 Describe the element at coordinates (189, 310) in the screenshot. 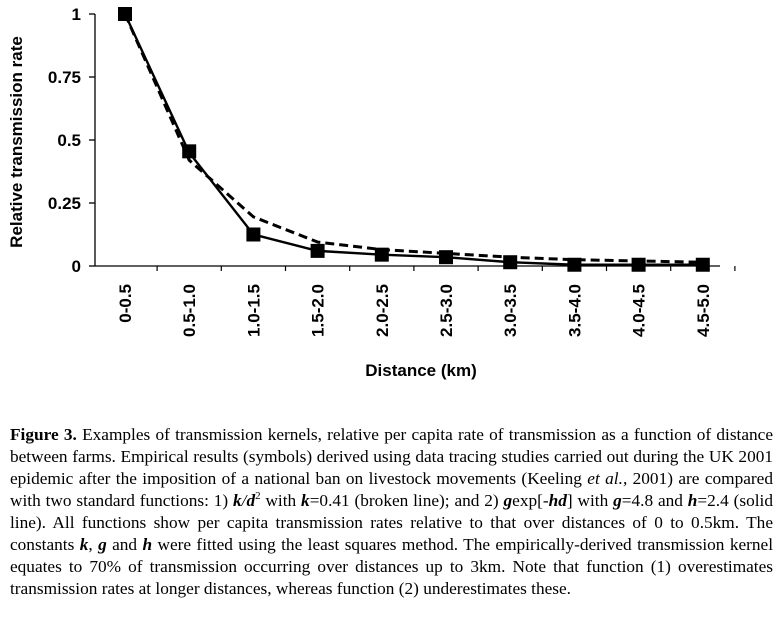

I see `x-tick-label: 0.5-1.0` at that location.